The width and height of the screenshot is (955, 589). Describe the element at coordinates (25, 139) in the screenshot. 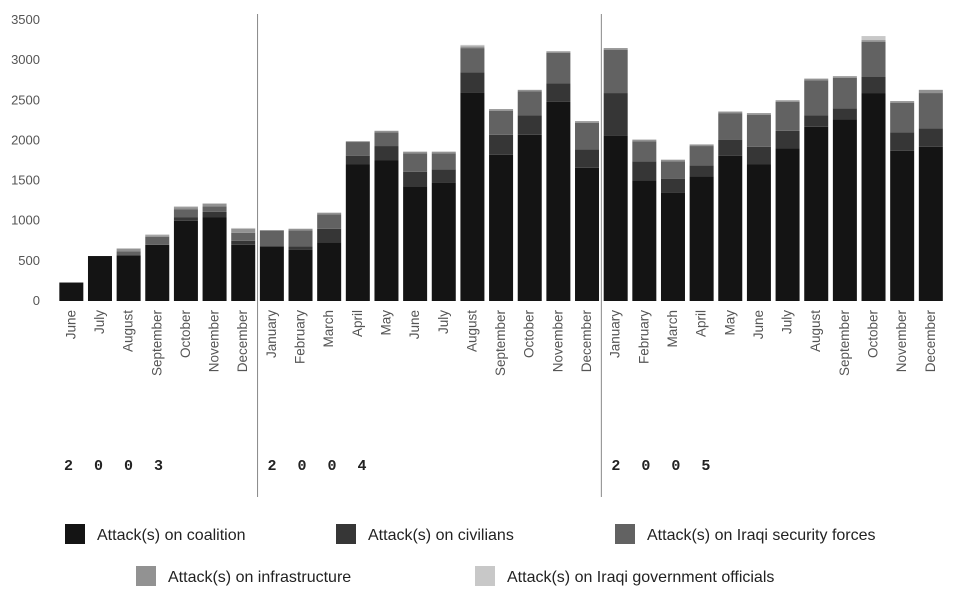

I see `y-tick-label: 2000` at that location.